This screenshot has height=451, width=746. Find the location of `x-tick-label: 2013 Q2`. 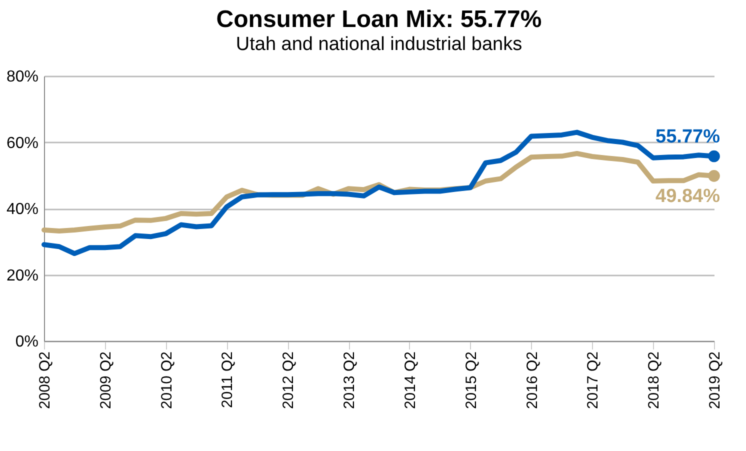

x-tick-label: 2013 Q2 is located at coordinates (349, 381).